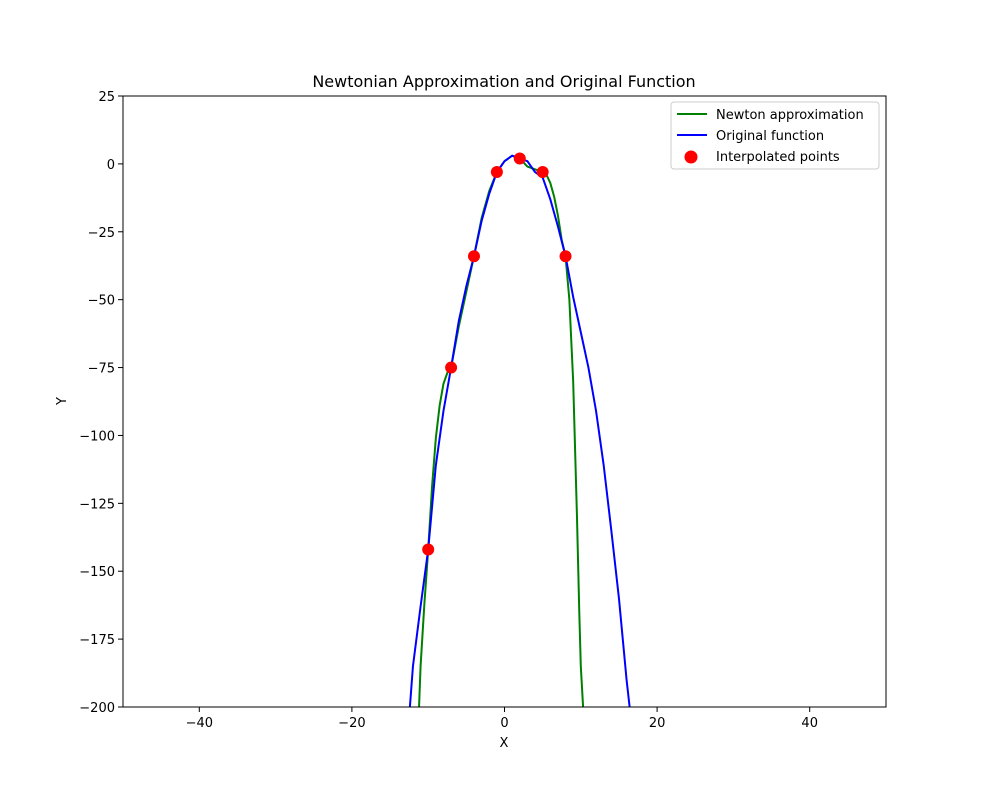  I want to click on y-tick-label: −75, so click(101, 369).